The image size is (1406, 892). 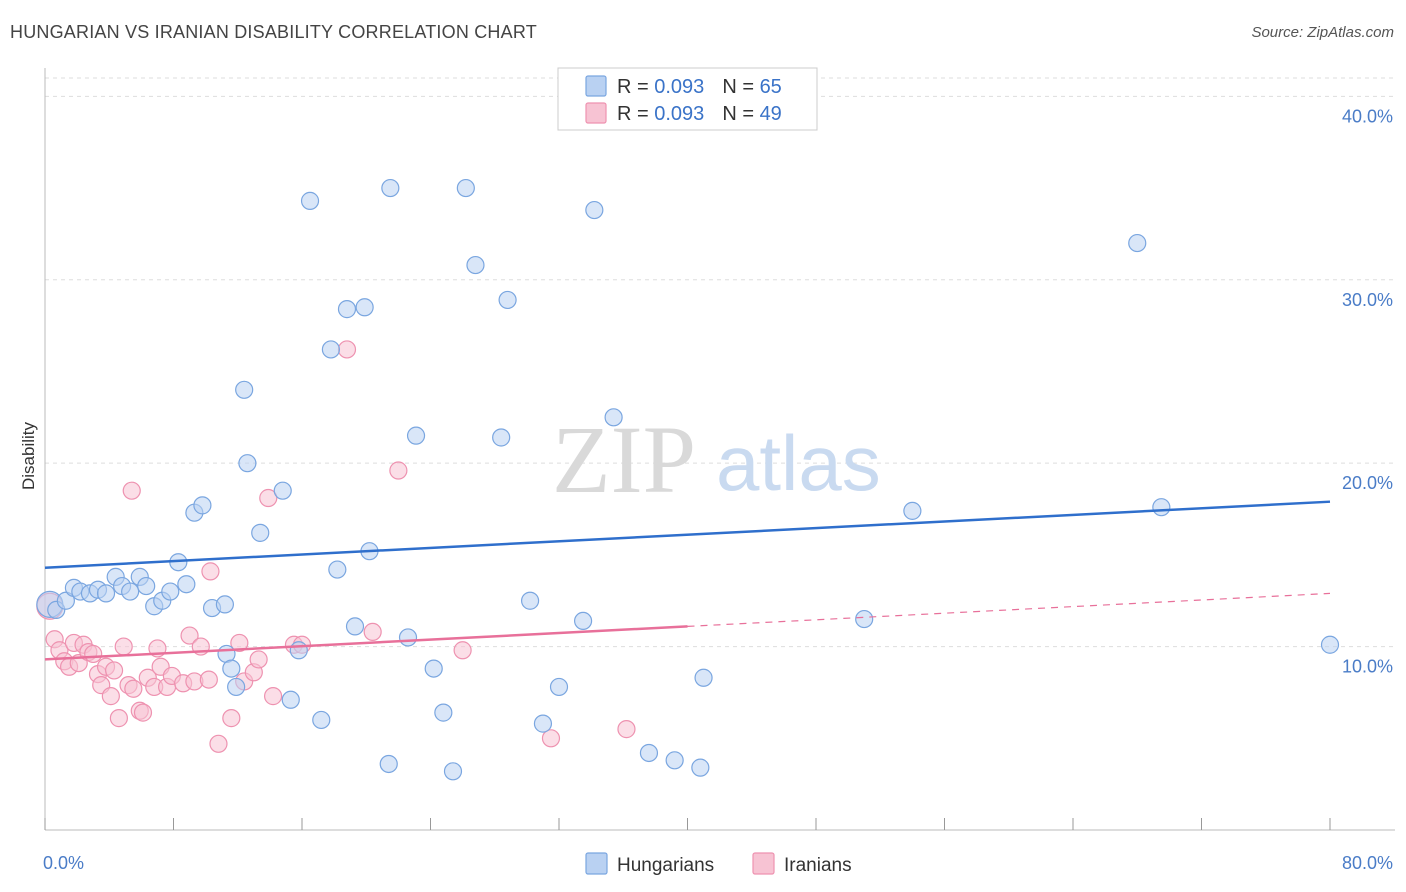 What do you see at coordinates (1367, 667) in the screenshot?
I see `y-tick-label: 10.0%` at bounding box center [1367, 667].